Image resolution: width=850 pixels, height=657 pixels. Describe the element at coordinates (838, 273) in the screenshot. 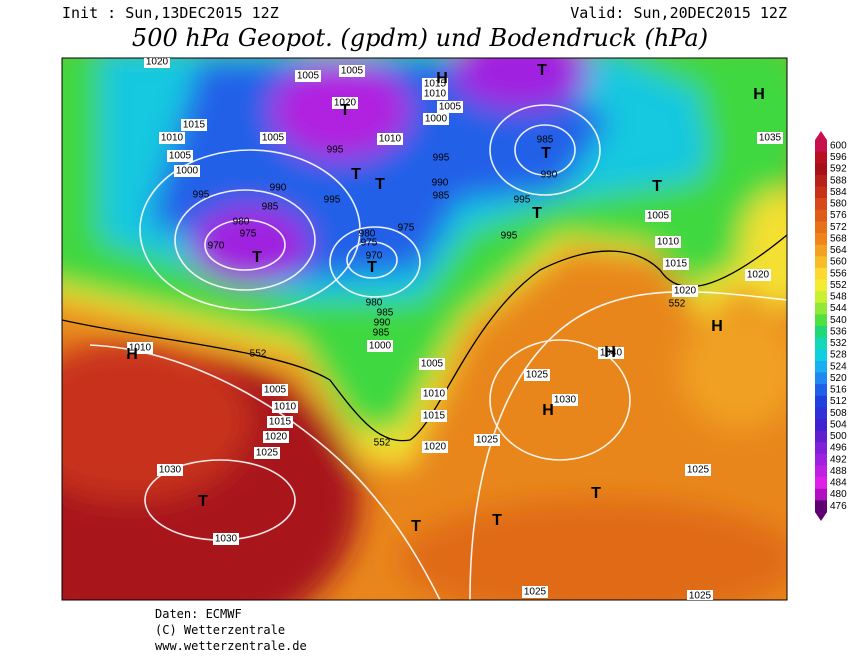

I see `legend-label: 556` at that location.